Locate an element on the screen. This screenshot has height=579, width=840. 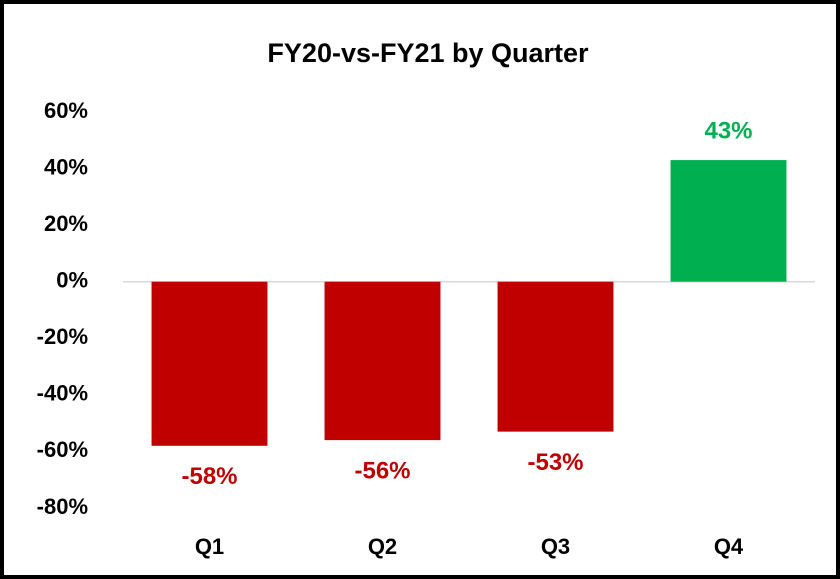
x-tick-label: Q3 is located at coordinates (555, 546).